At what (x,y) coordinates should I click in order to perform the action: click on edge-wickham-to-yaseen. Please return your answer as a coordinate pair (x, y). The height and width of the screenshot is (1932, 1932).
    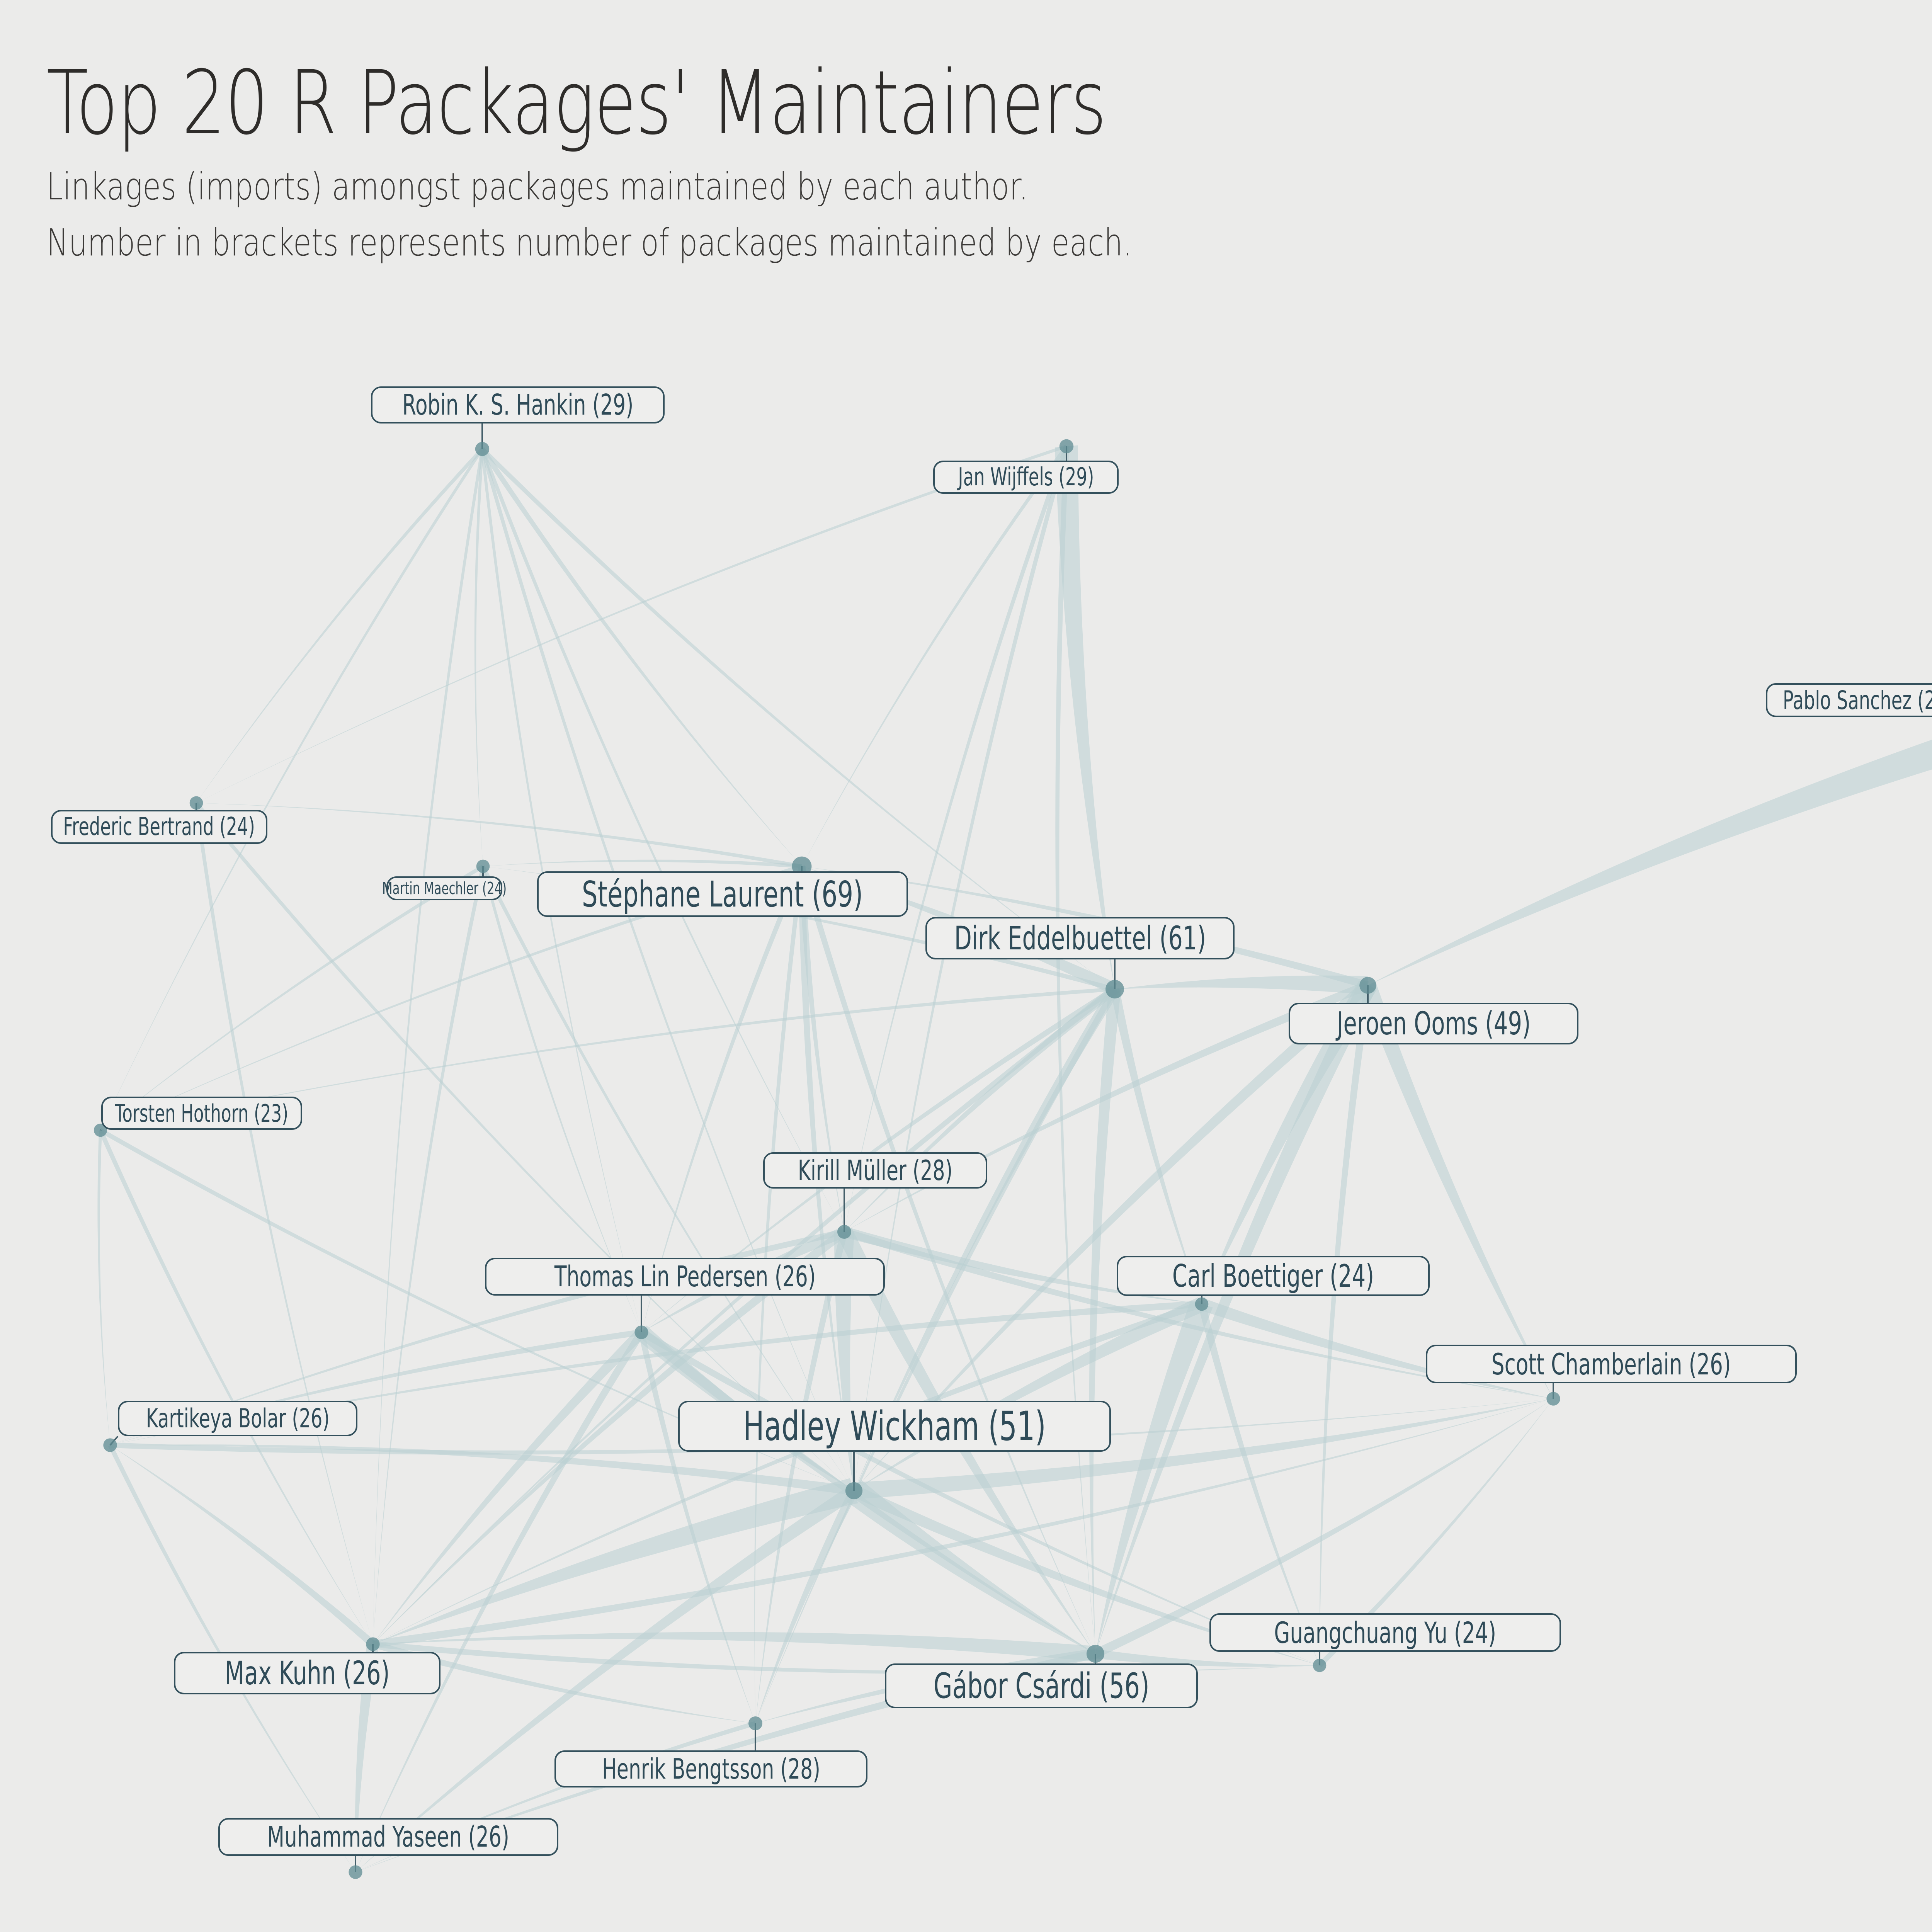
    Looking at the image, I should click on (606, 1679).